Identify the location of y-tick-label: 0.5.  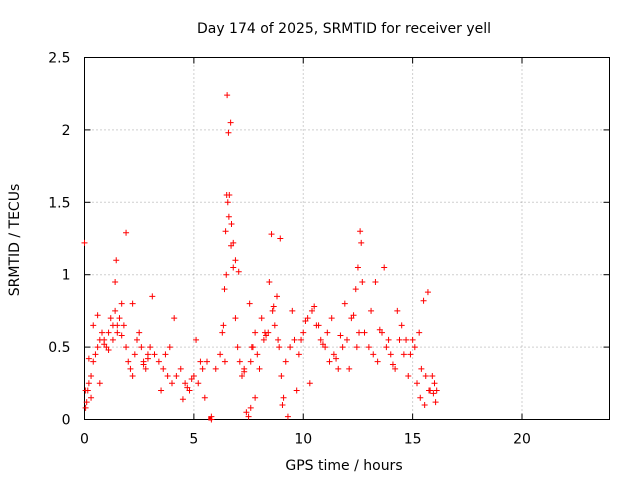
(59, 348).